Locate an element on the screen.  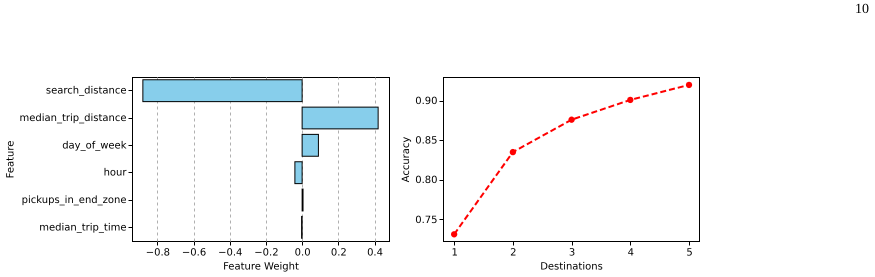
y-tick-label: pickups_in_end_zone is located at coordinates (74, 200).